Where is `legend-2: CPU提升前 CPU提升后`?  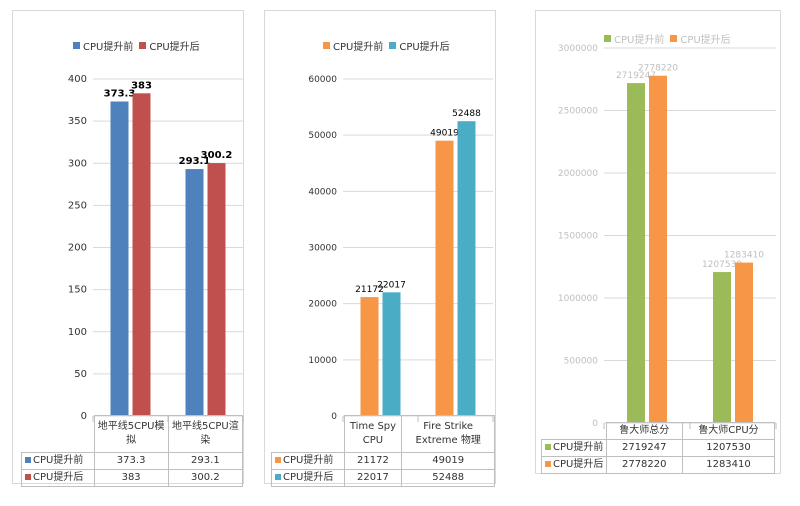
legend-2: CPU提升前 CPU提升后 is located at coordinates (386, 45).